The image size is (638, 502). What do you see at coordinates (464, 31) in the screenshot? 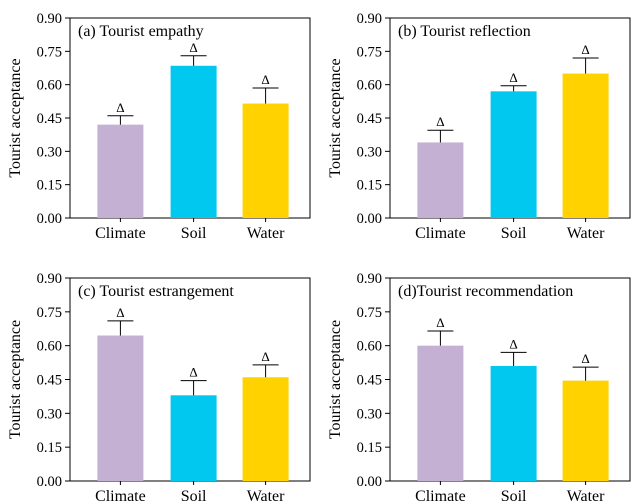
I see `panel-title: (b) Tourist reflection` at bounding box center [464, 31].